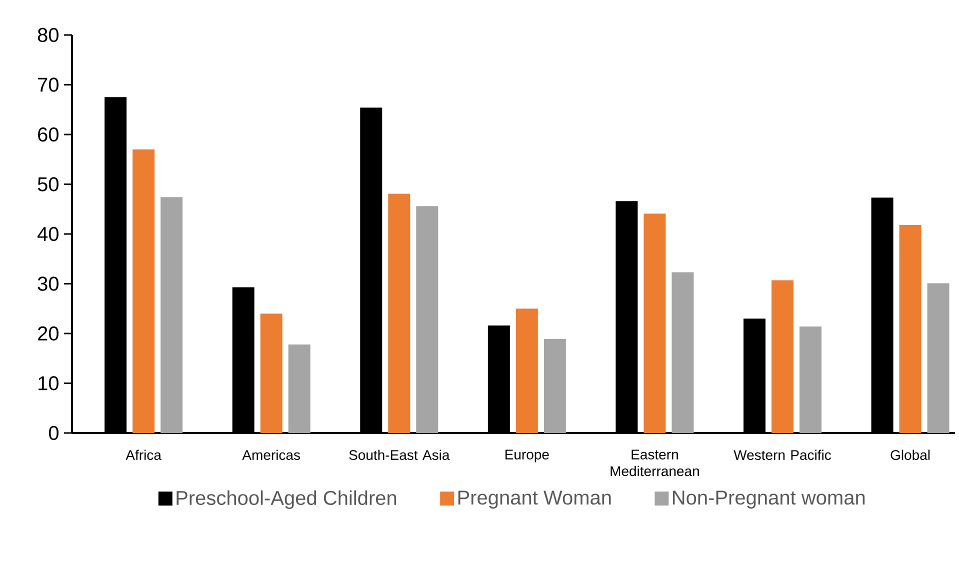 This screenshot has height=578, width=959. What do you see at coordinates (286, 499) in the screenshot?
I see `legend-label: Preschool-Aged Children` at bounding box center [286, 499].